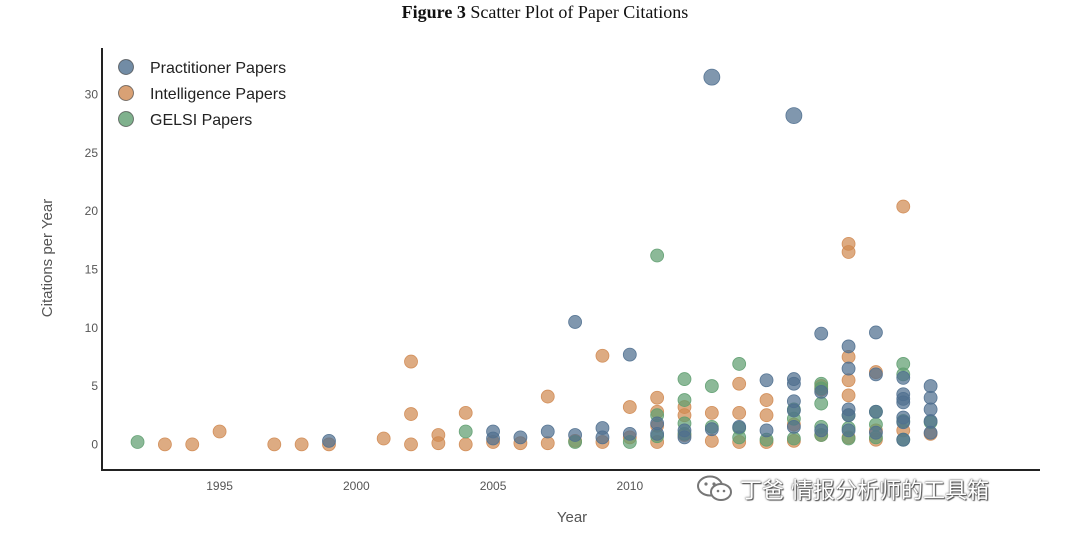 The image size is (1080, 537). Describe the element at coordinates (94, 444) in the screenshot. I see `y-tick-label: 0` at that location.